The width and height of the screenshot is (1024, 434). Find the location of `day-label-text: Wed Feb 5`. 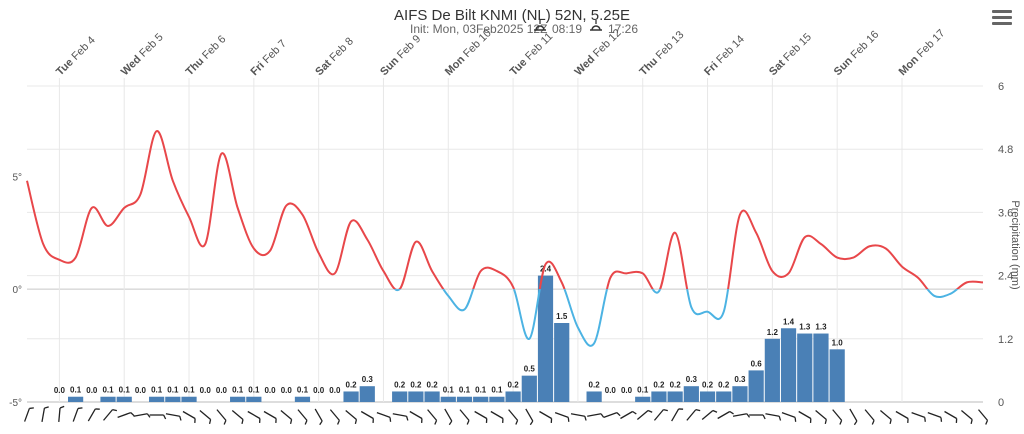

day-label-text: Wed Feb 5 is located at coordinates (142, 54).